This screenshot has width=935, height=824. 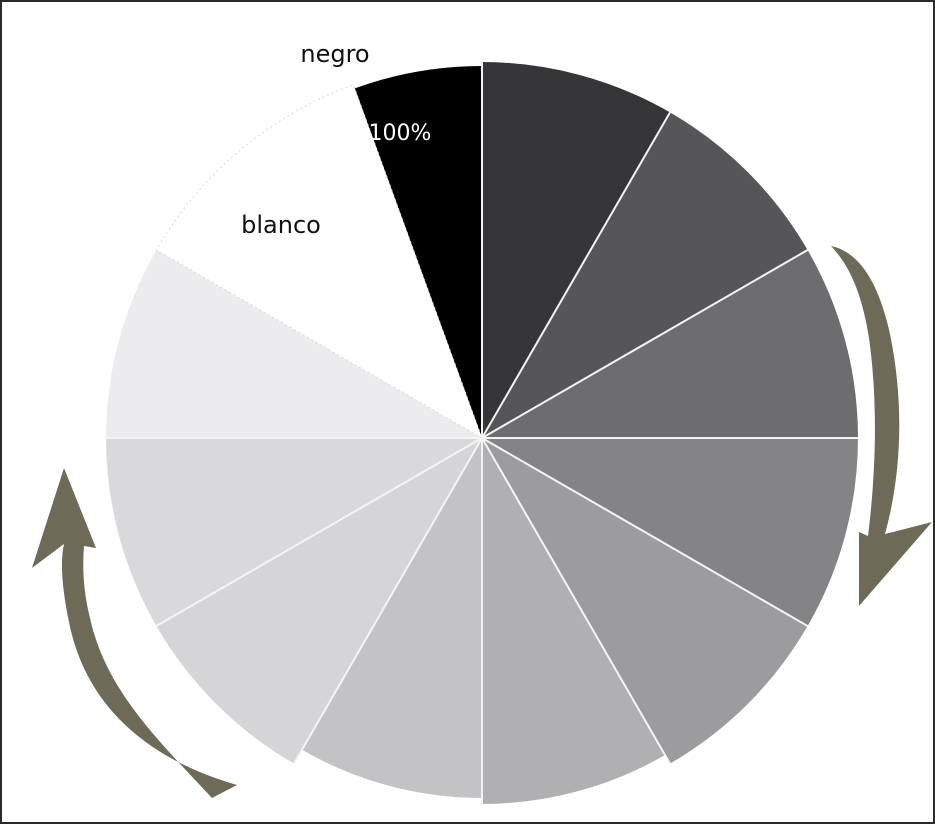 I want to click on segment-black, so click(x=418, y=252).